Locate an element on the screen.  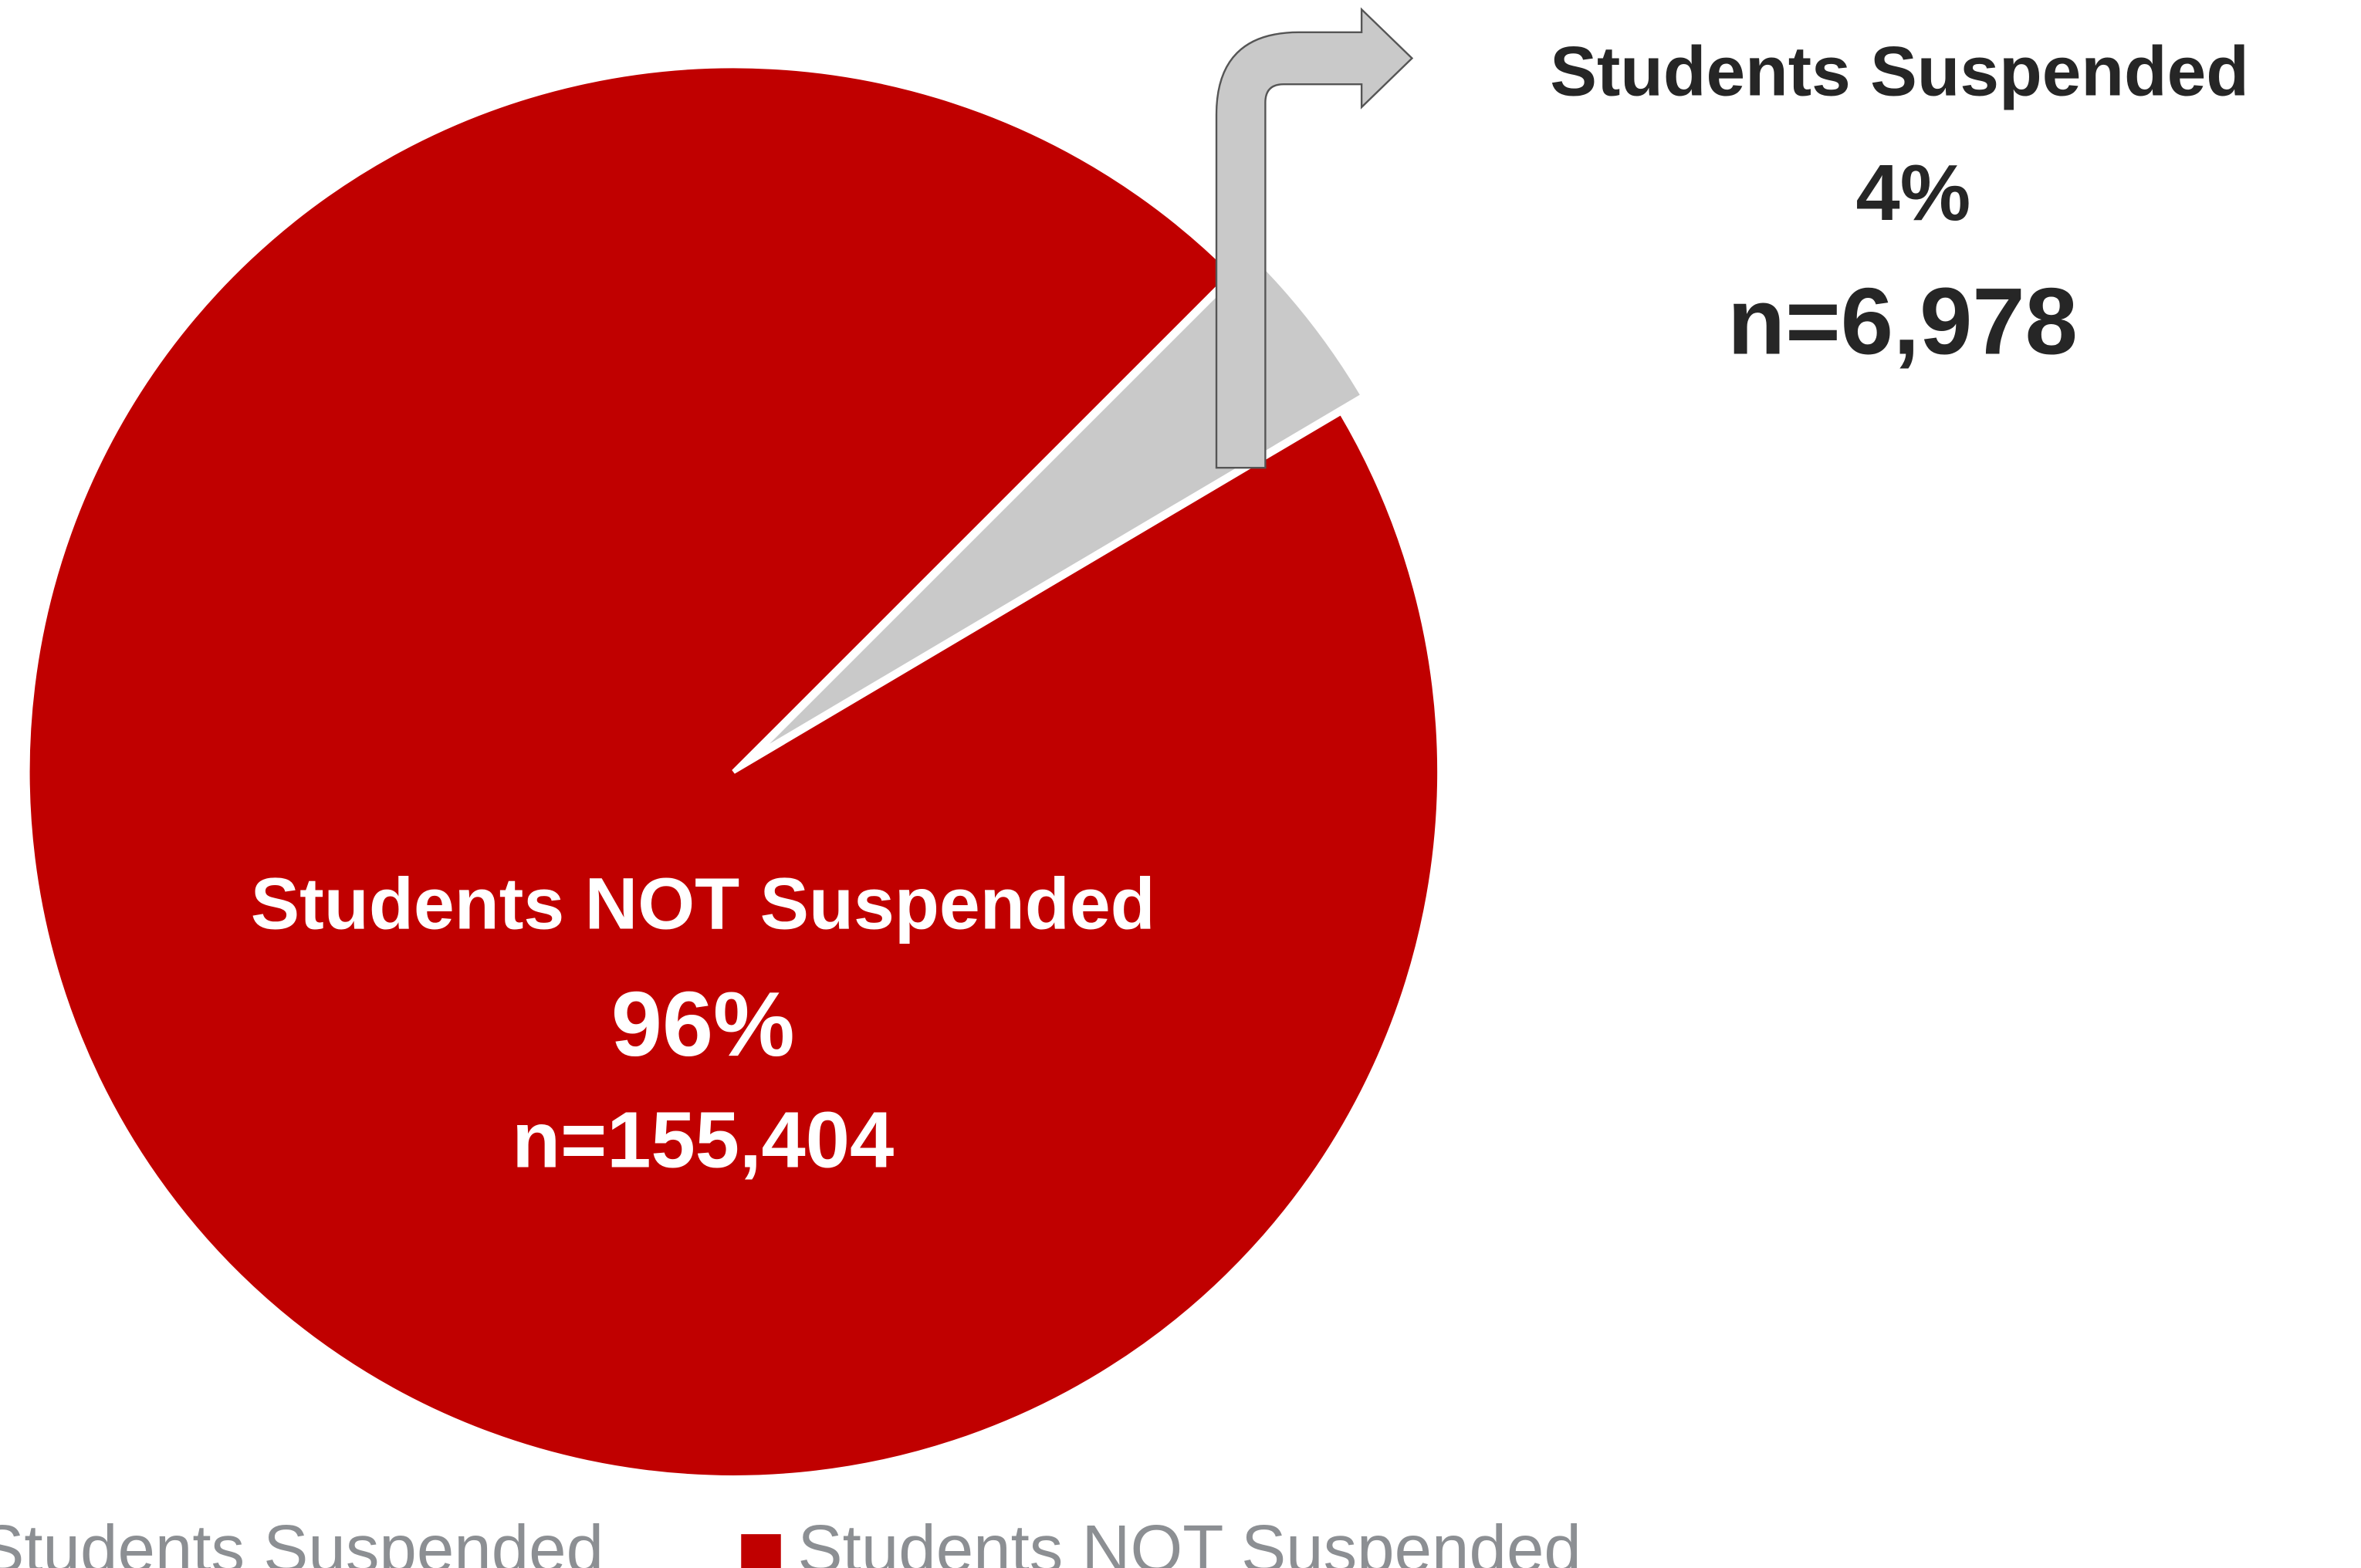
legend-label: Students NOT Suspended is located at coordinates (1189, 1540).